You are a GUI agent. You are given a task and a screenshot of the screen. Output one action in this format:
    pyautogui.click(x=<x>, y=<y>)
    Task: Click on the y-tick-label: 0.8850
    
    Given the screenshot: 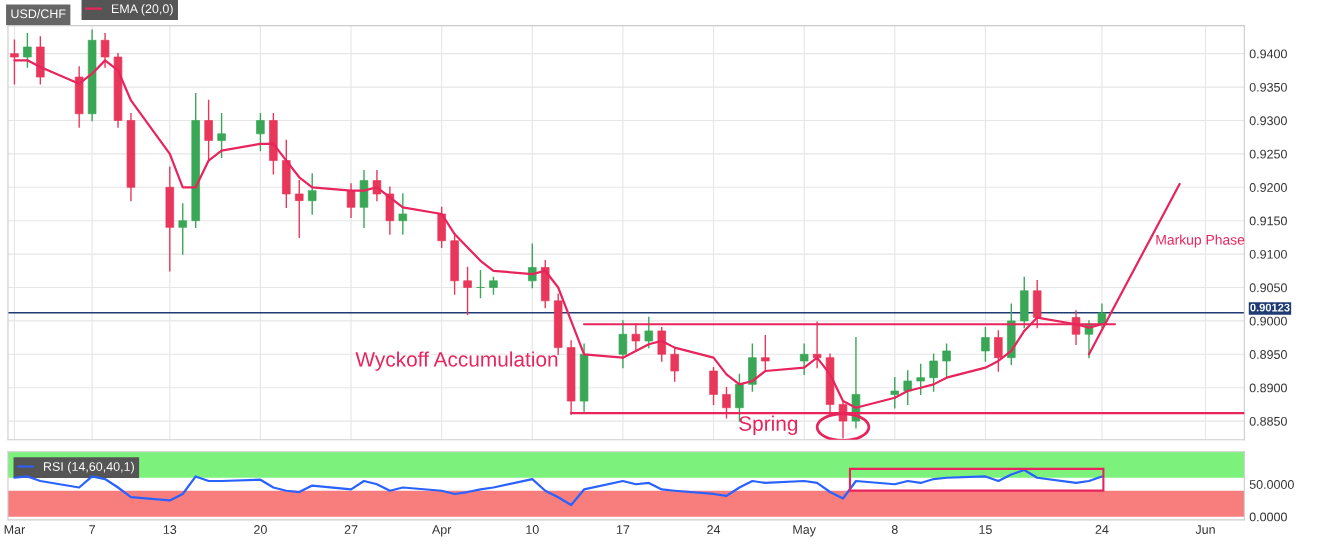 What is the action you would take?
    pyautogui.click(x=1268, y=421)
    